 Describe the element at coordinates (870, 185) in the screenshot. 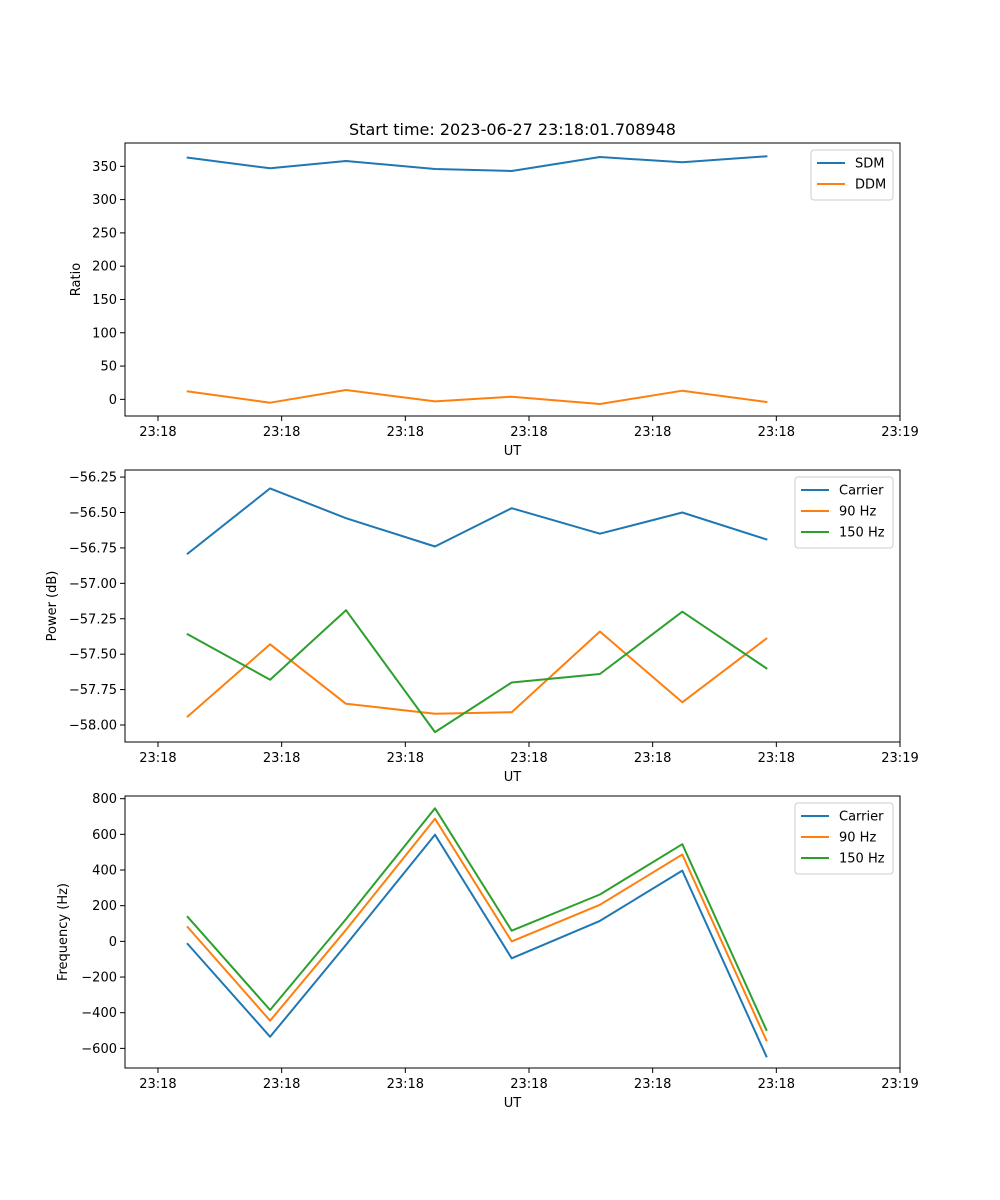

I see `legend-label: DDM` at that location.